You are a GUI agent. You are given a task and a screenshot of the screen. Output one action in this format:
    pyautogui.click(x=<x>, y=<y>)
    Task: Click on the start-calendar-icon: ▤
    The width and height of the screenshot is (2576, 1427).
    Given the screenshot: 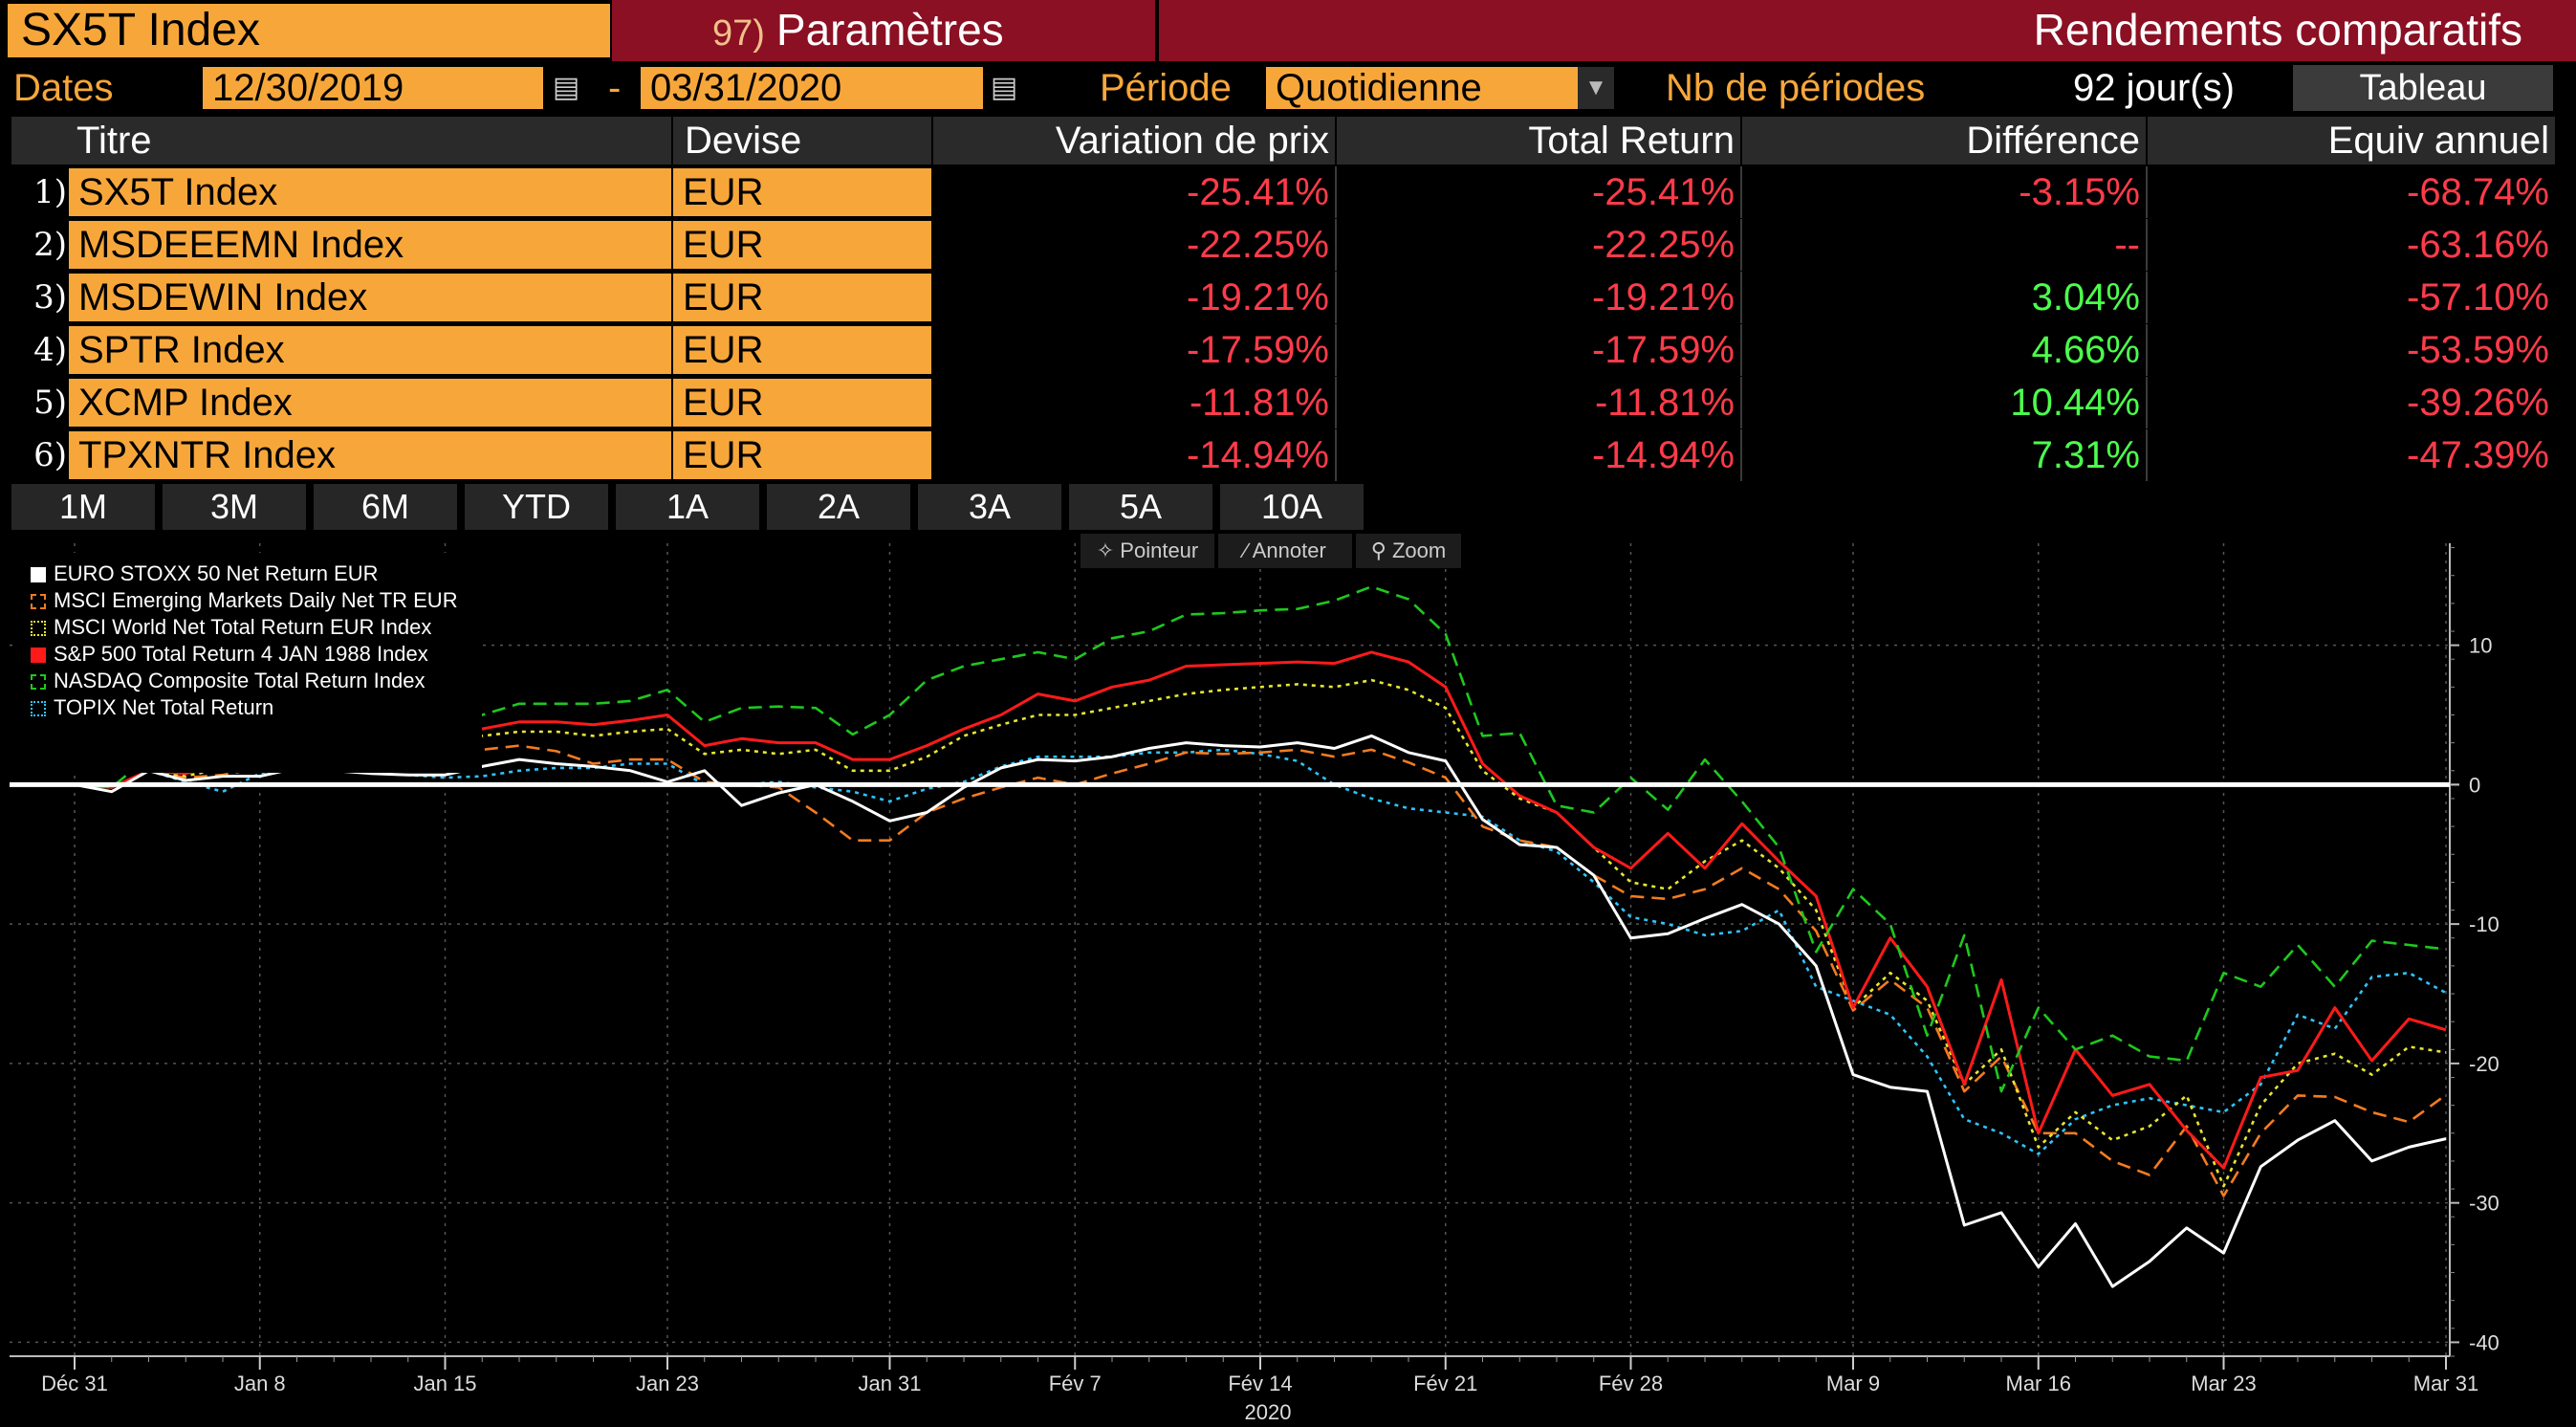 What is the action you would take?
    pyautogui.click(x=566, y=88)
    